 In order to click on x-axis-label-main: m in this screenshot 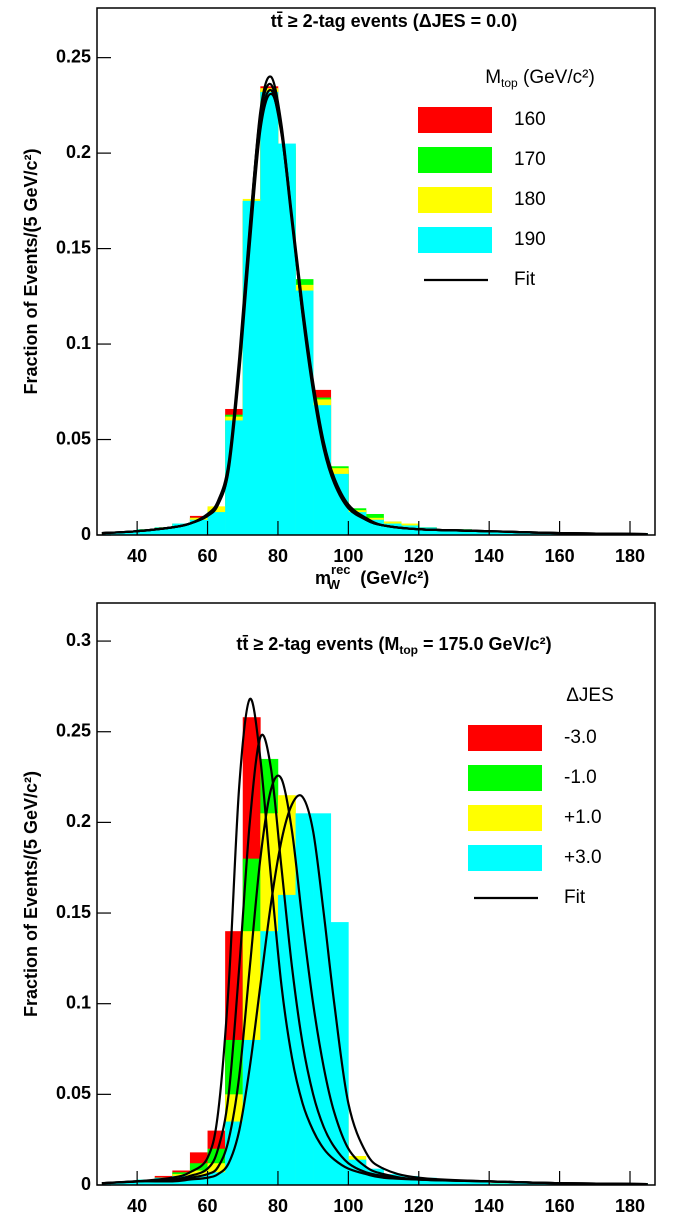, I will do `click(323, 578)`.